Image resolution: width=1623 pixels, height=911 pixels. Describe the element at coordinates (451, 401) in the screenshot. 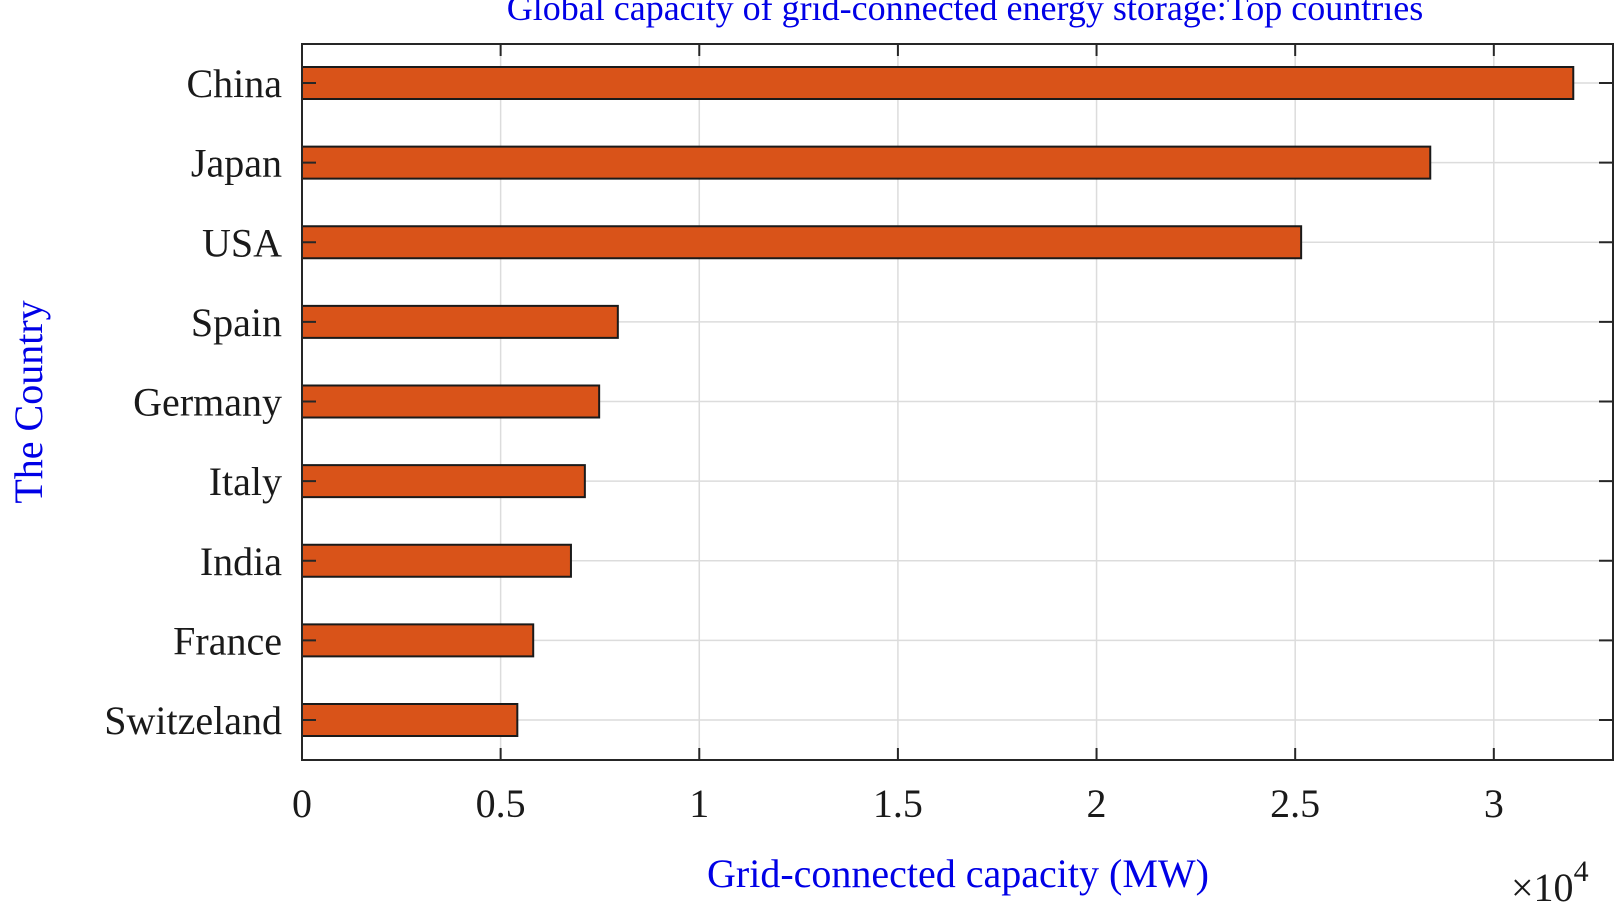

I see `bar-germany` at that location.